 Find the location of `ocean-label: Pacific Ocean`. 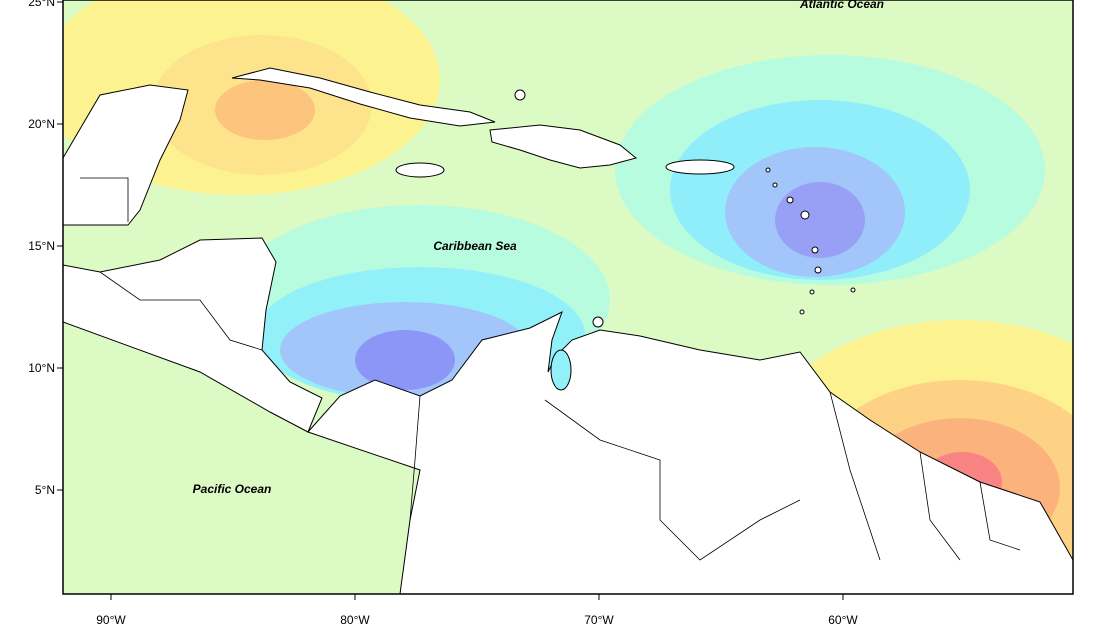

ocean-label: Pacific Ocean is located at coordinates (232, 489).